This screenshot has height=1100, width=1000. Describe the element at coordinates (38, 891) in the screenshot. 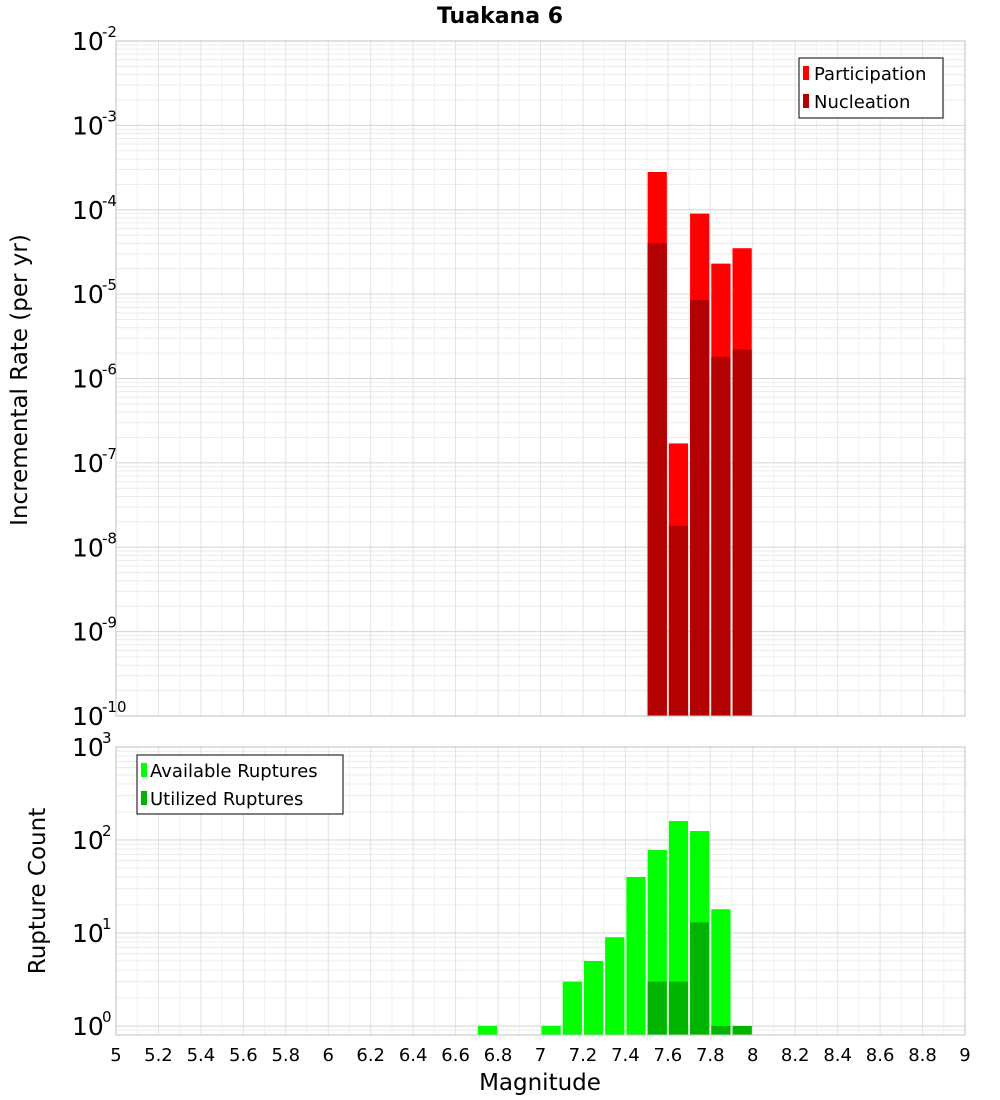

I see `count-y-axis-label: Rupture Count` at that location.